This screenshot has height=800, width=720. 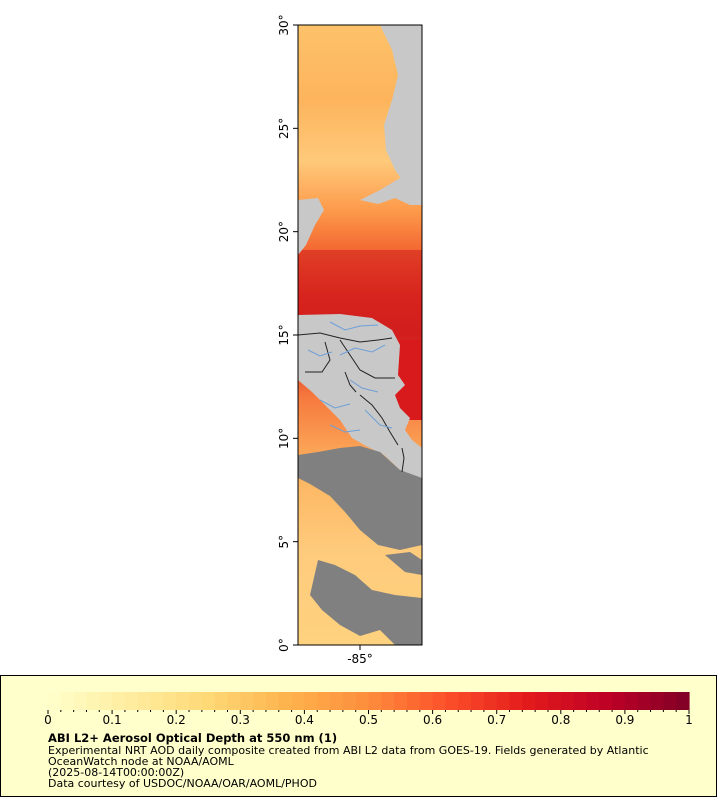 I want to click on lat-tick-label: 25°, so click(x=284, y=128).